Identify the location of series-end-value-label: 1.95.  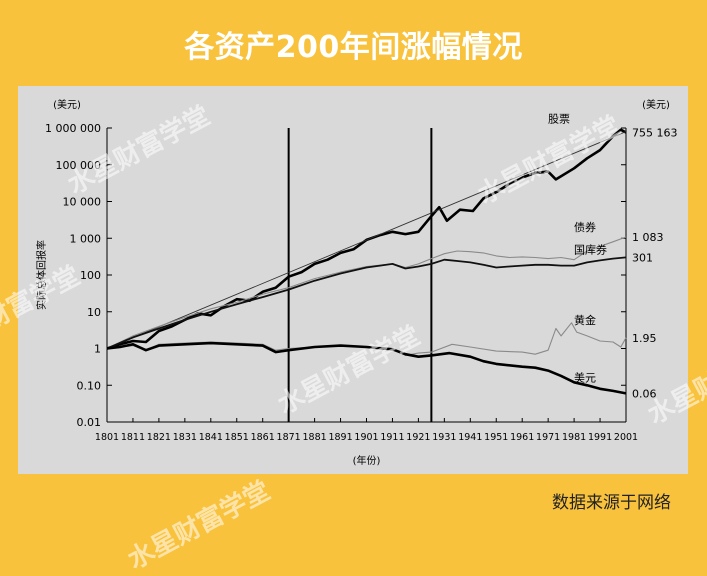
(644, 338).